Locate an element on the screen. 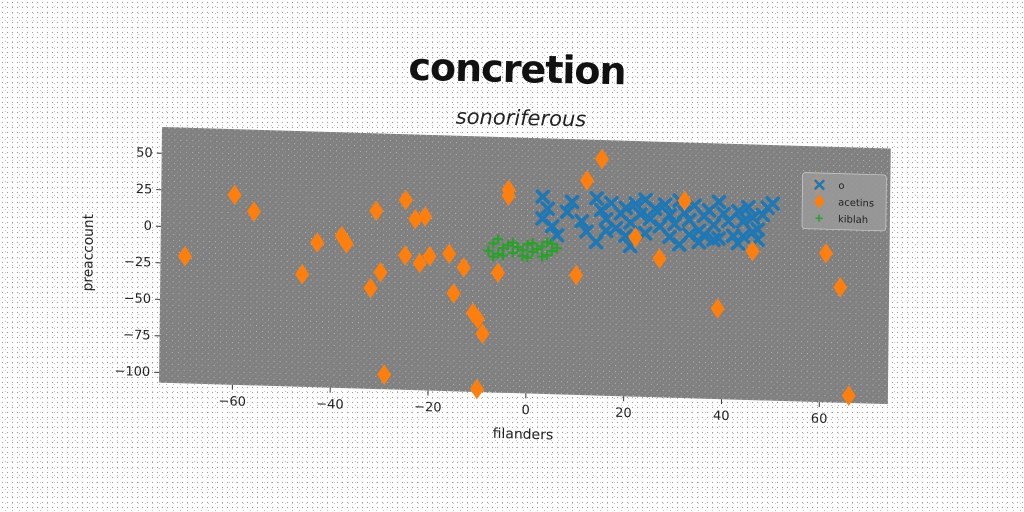  legend-entry-label: acetins is located at coordinates (856, 204).